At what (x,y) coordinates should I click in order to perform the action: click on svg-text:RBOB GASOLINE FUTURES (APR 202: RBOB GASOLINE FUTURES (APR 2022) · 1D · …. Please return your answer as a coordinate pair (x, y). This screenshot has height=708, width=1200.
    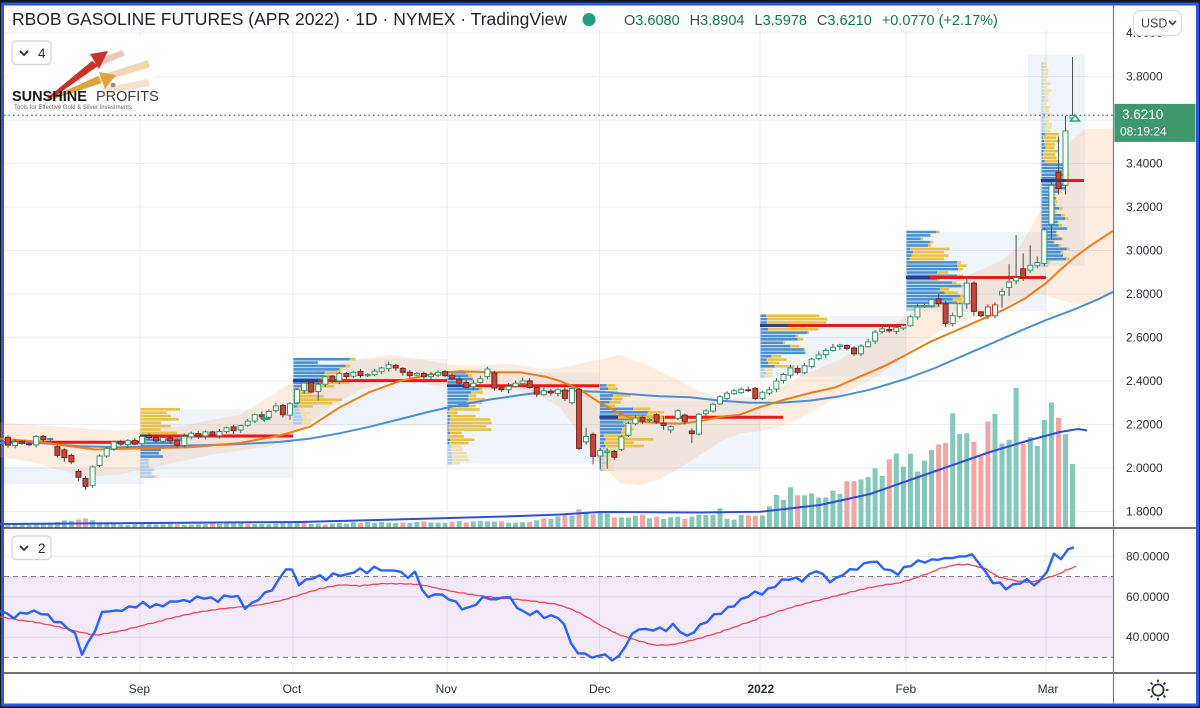
    Looking at the image, I should click on (289, 19).